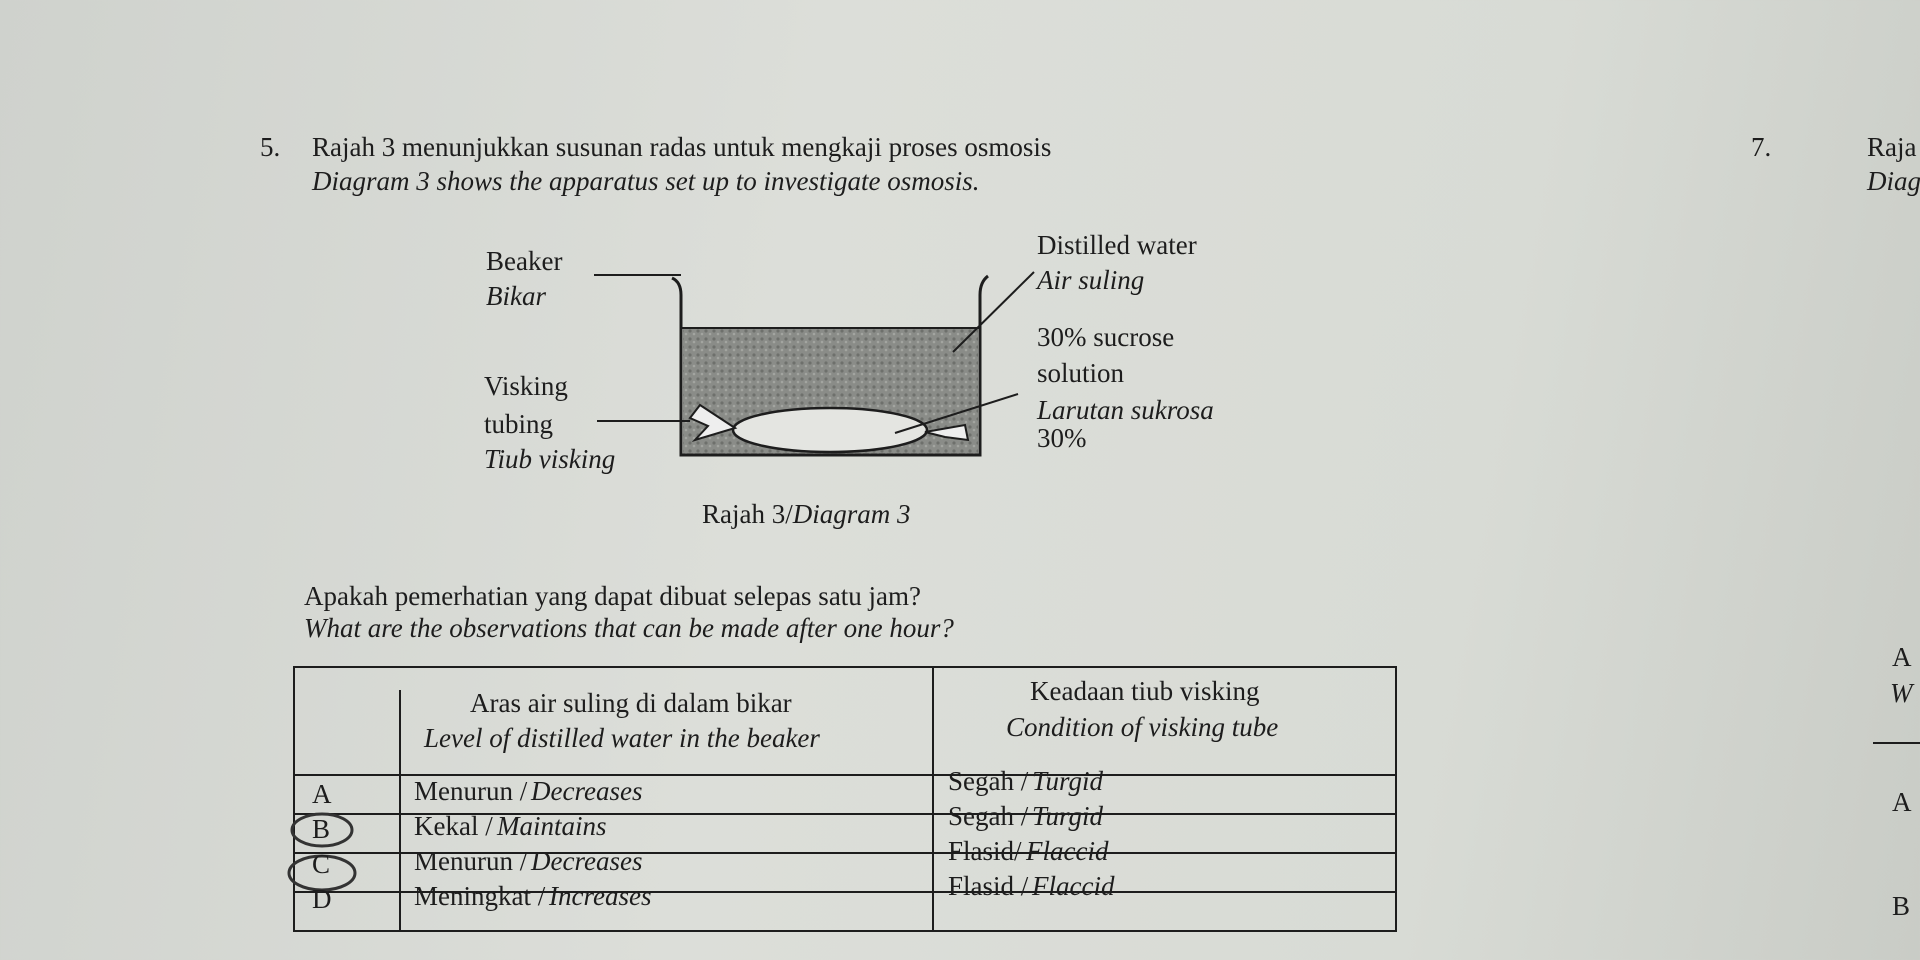 Image resolution: width=1920 pixels, height=960 pixels. I want to click on caption: Rajah 3/Diagram 3, so click(806, 514).